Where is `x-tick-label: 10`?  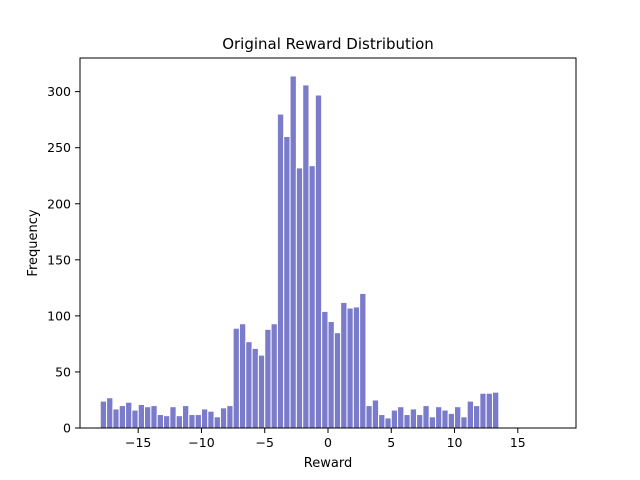
x-tick-label: 10 is located at coordinates (455, 442).